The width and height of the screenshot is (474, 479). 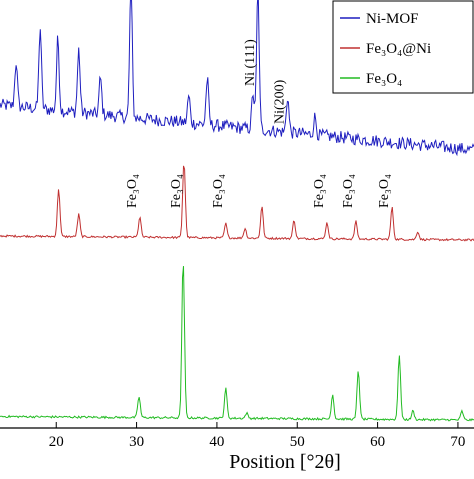 What do you see at coordinates (297, 442) in the screenshot?
I see `x-tick-label-3: 50` at bounding box center [297, 442].